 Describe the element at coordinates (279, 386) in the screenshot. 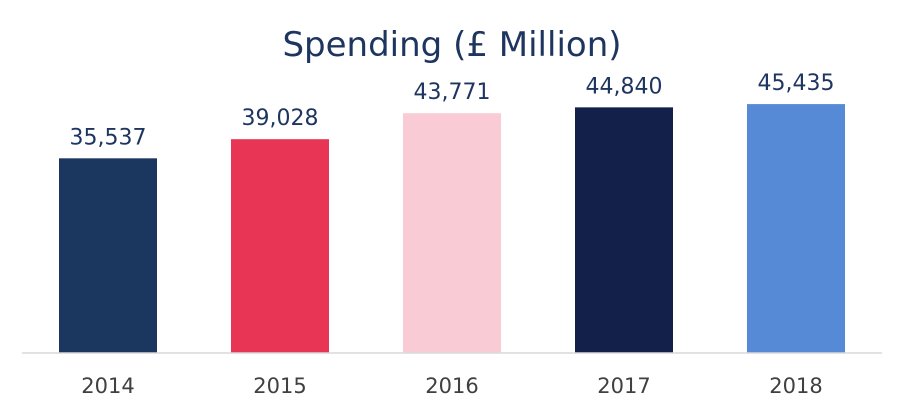

I see `x-tick-label-2015: 2015` at that location.